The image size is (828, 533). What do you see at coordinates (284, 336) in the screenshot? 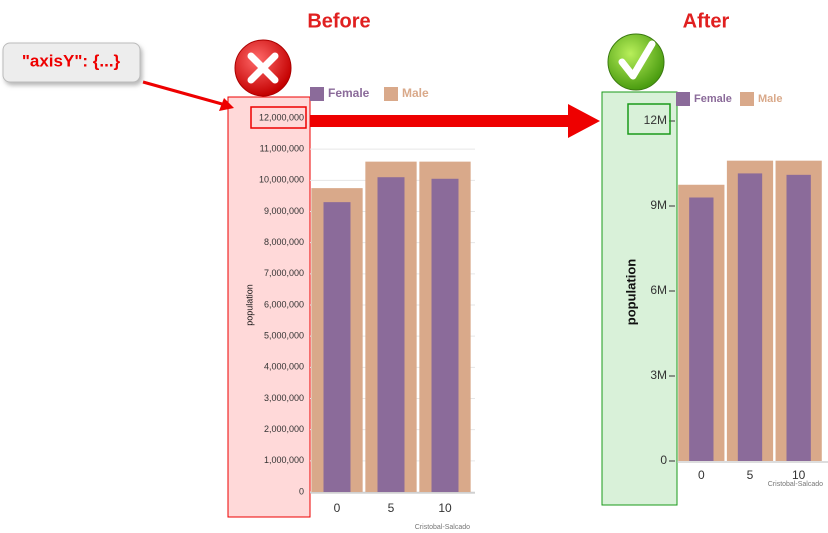
I see `y-tick-label: 5,000,000` at bounding box center [284, 336].